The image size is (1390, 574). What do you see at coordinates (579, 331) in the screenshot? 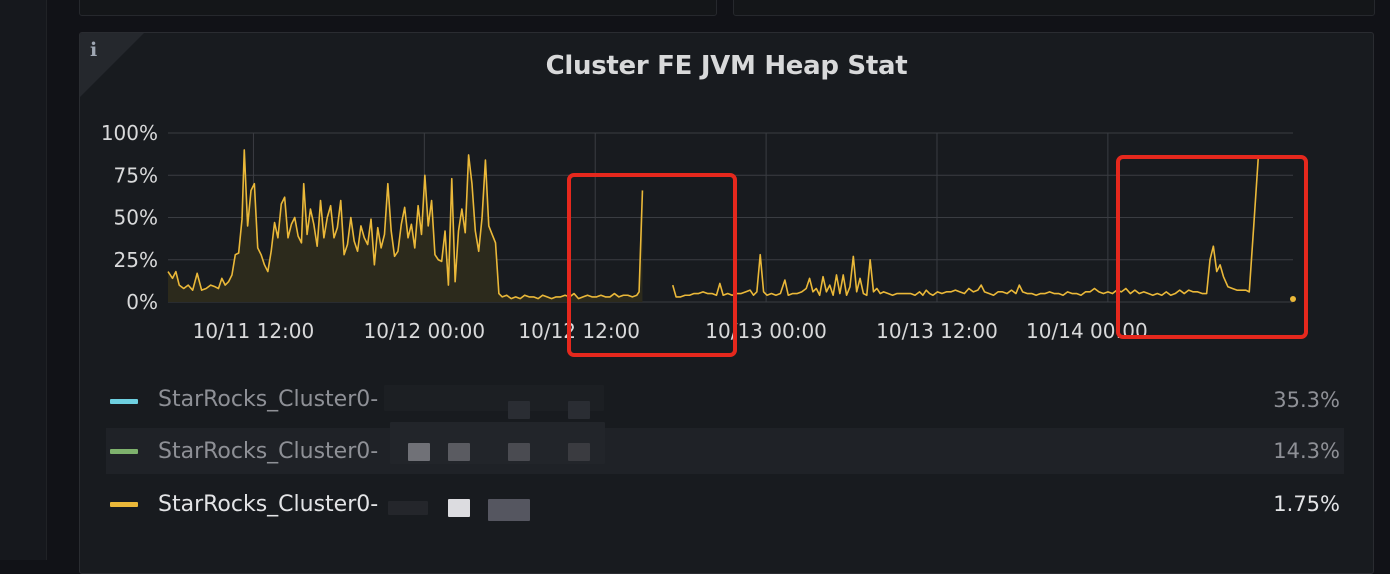
I see `x-tick-label: 10/12 12:00` at bounding box center [579, 331].